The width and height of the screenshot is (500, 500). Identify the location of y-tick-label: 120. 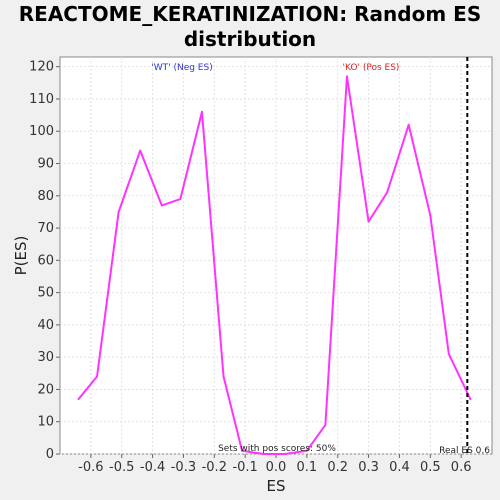
(41, 67).